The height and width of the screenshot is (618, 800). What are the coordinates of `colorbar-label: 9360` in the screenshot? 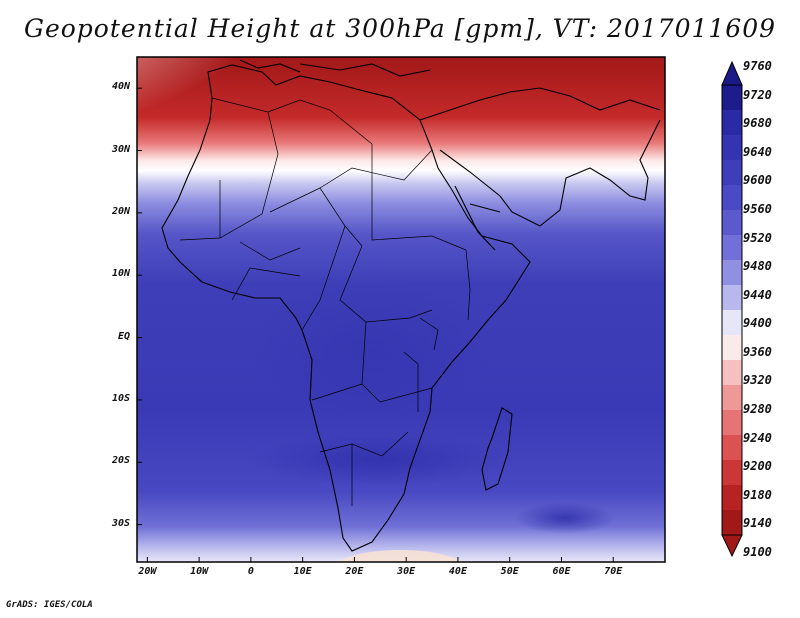 It's located at (757, 351).